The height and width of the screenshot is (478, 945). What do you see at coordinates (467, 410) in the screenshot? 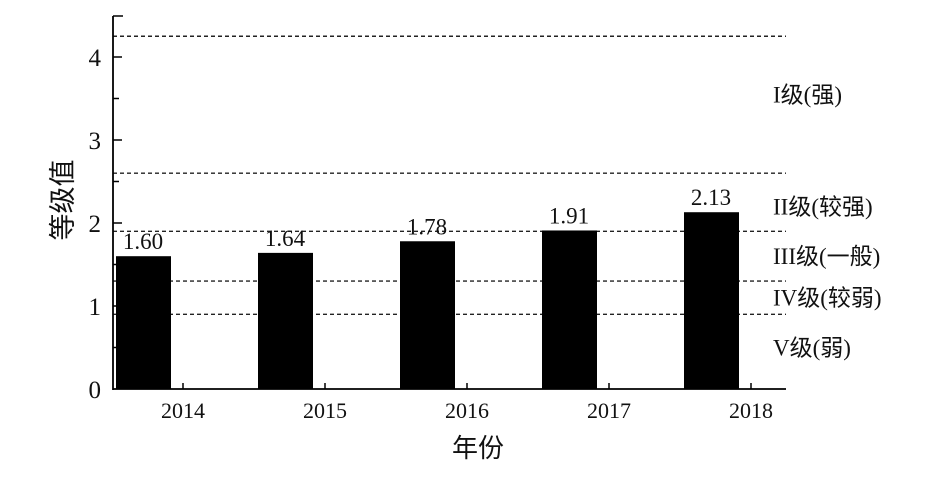
I see `x-tick-label: 2016` at bounding box center [467, 410].